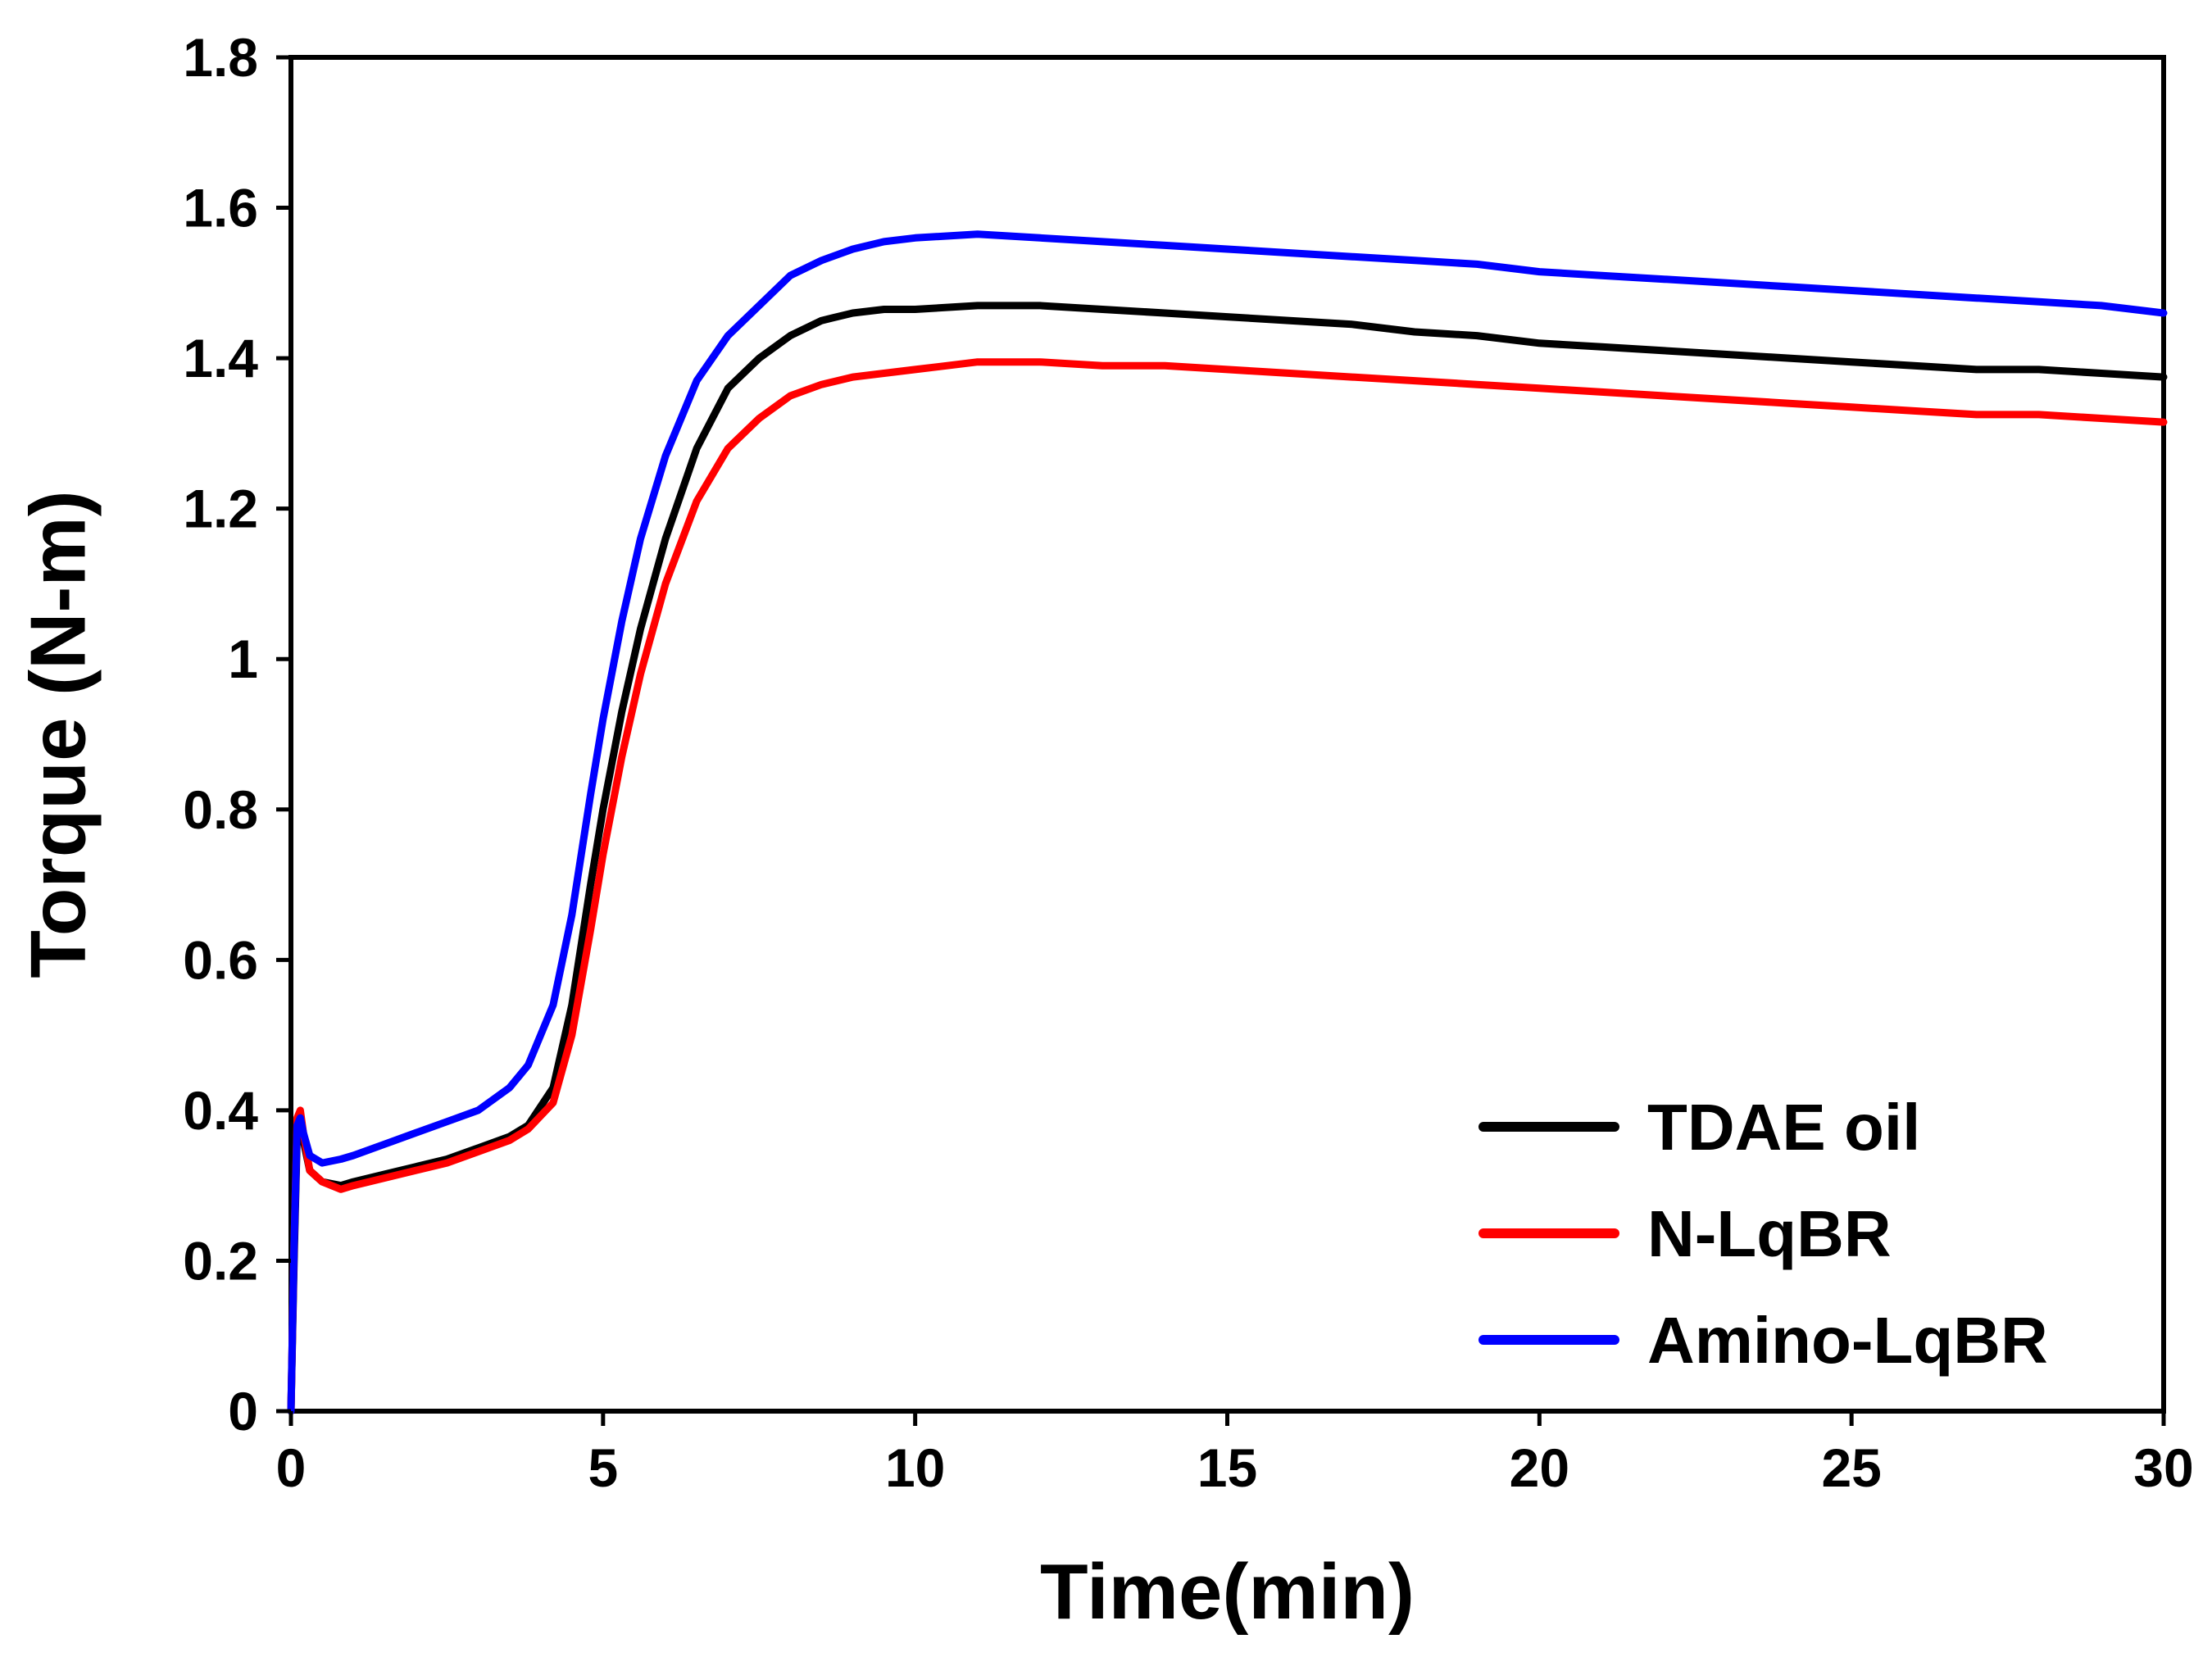  I want to click on legend-label: TDAE oil, so click(1784, 1127).